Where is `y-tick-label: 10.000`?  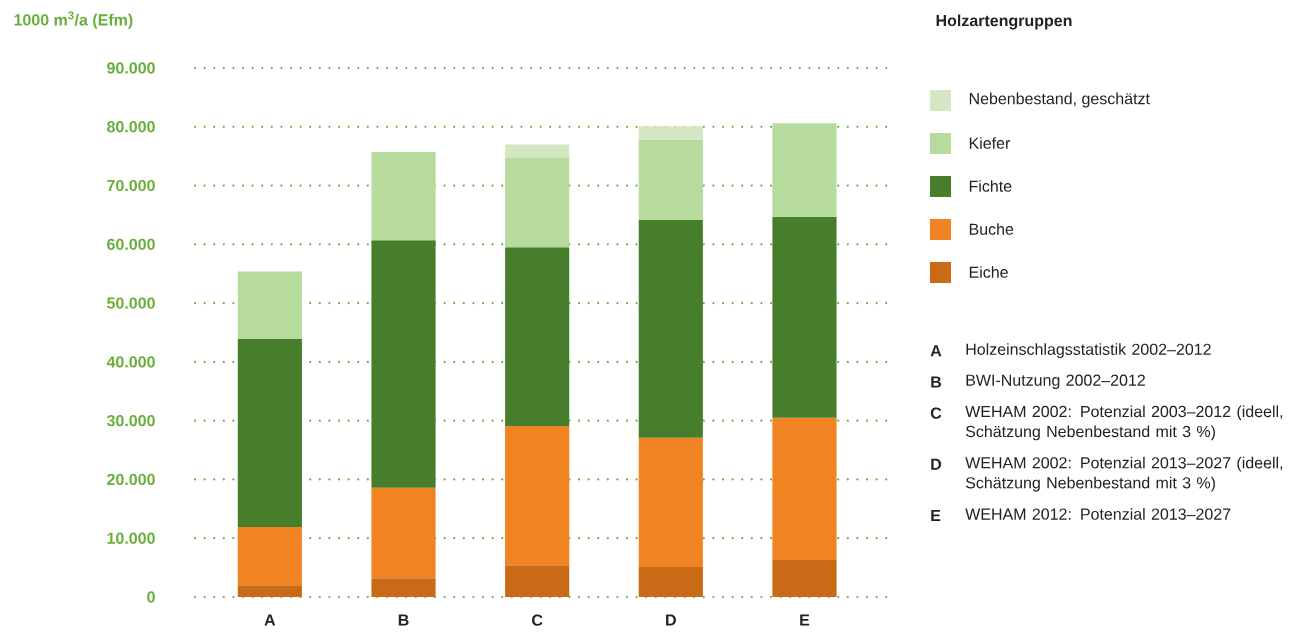
y-tick-label: 10.000 is located at coordinates (131, 538).